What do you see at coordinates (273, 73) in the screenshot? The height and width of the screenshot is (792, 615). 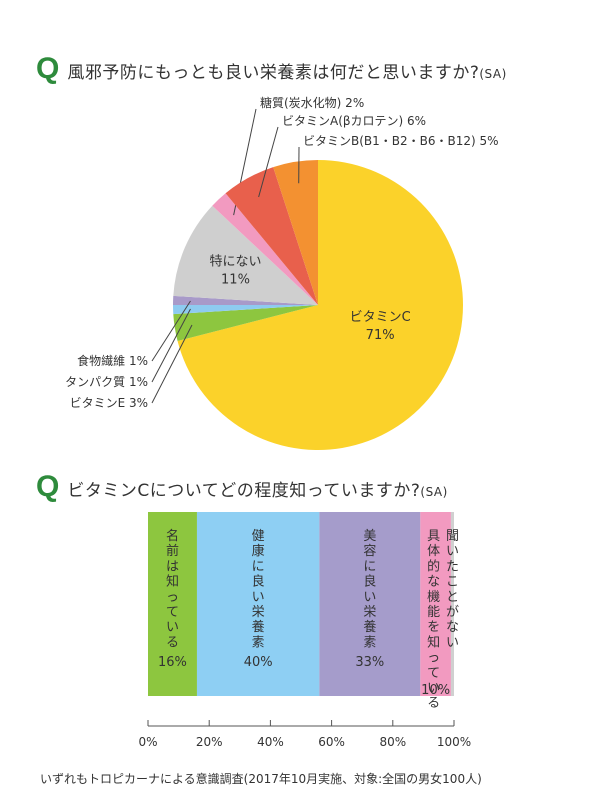 I see `question-1-title: 風邪予防にもっとも良い栄養素は何だと思いますか?` at bounding box center [273, 73].